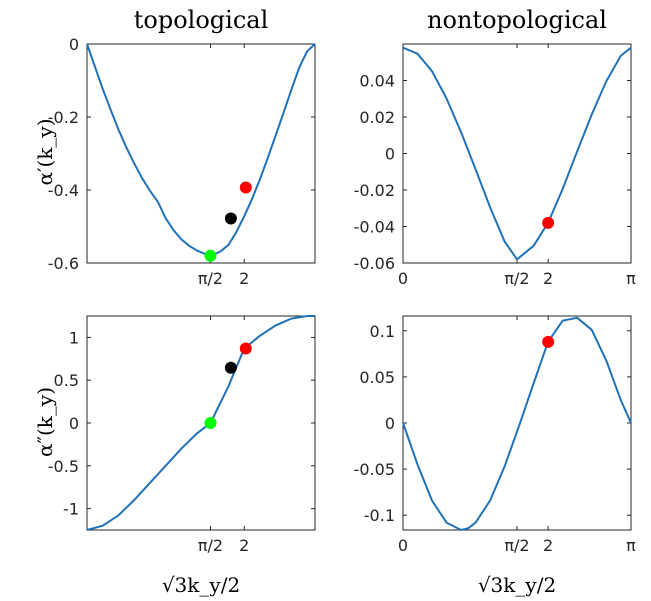 Image resolution: width=651 pixels, height=601 pixels. What do you see at coordinates (374, 190) in the screenshot?
I see `y-tick-label: -0.02` at bounding box center [374, 190].